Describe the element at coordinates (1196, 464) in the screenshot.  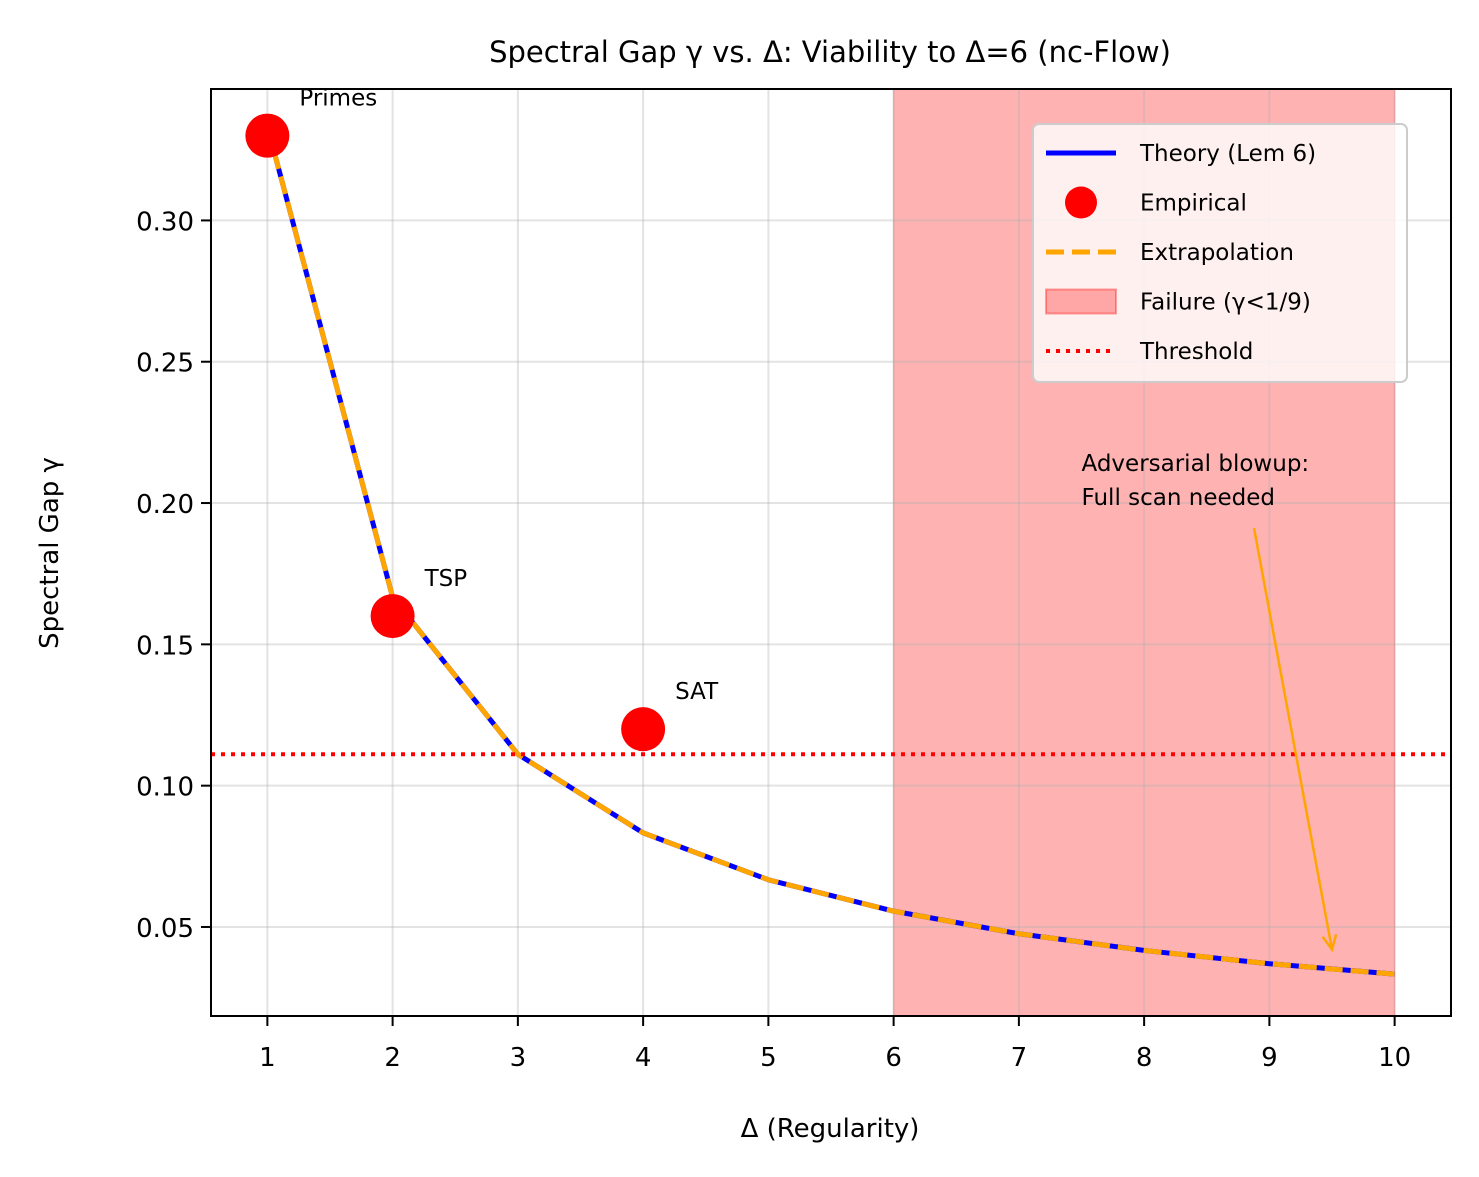
I see `annotation-text: Adversarial blowup:` at that location.